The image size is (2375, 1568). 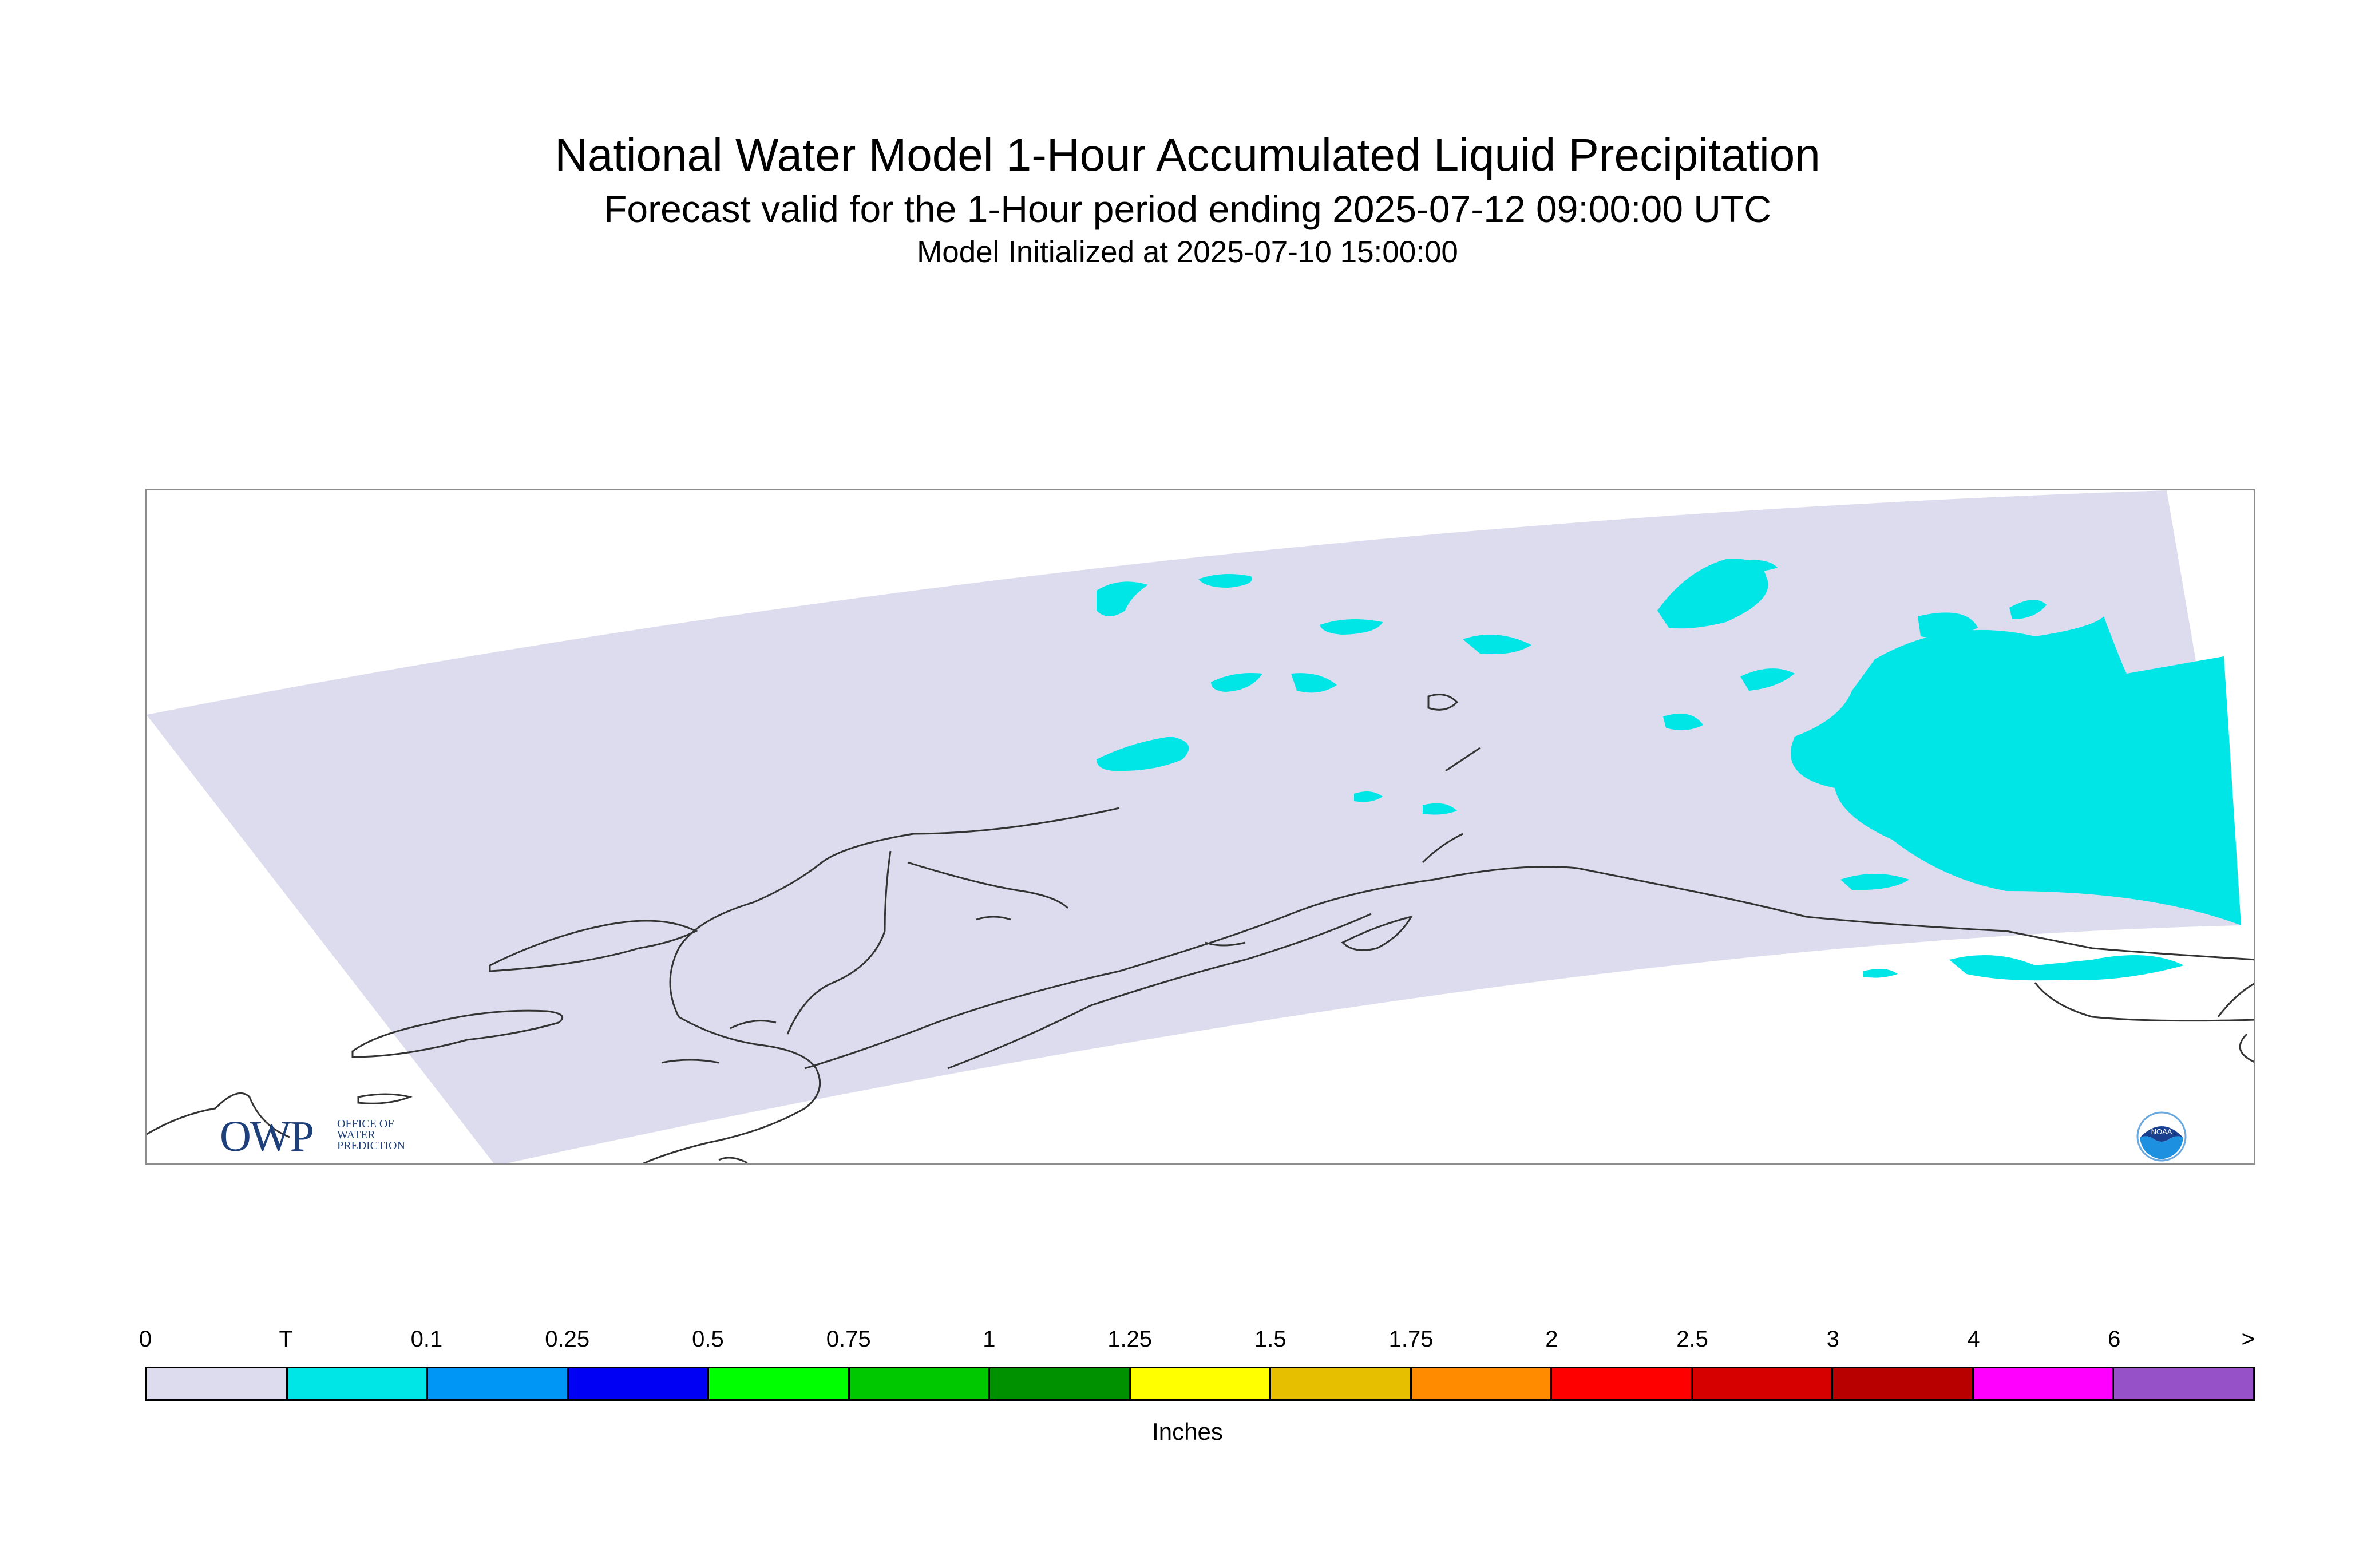 What do you see at coordinates (1187, 252) in the screenshot?
I see `model-init-time: Model Initialized at 2025-07-10 15:00:00` at bounding box center [1187, 252].